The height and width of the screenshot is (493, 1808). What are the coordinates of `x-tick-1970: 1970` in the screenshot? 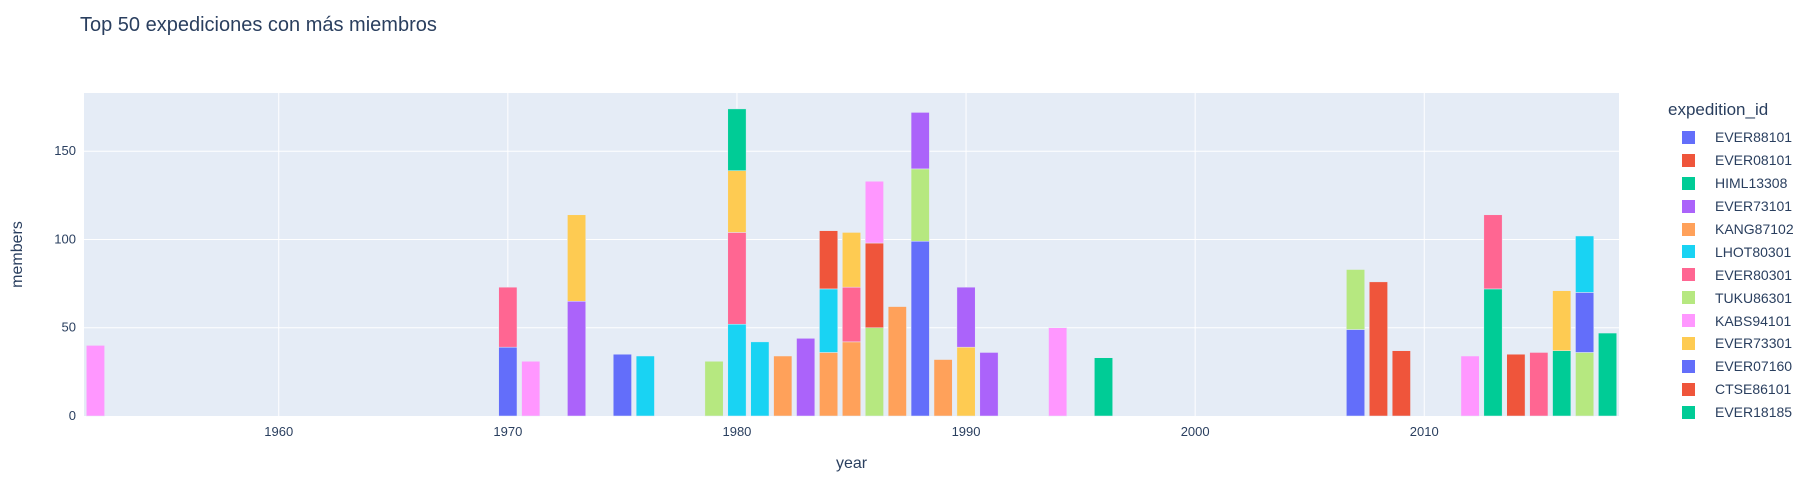 It's located at (507, 431).